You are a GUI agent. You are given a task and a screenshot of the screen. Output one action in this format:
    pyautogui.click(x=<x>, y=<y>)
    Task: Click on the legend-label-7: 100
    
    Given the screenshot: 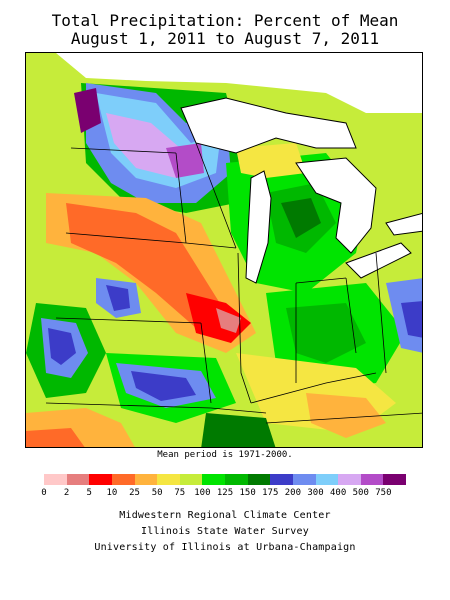 What is the action you would take?
    pyautogui.click(x=202, y=493)
    